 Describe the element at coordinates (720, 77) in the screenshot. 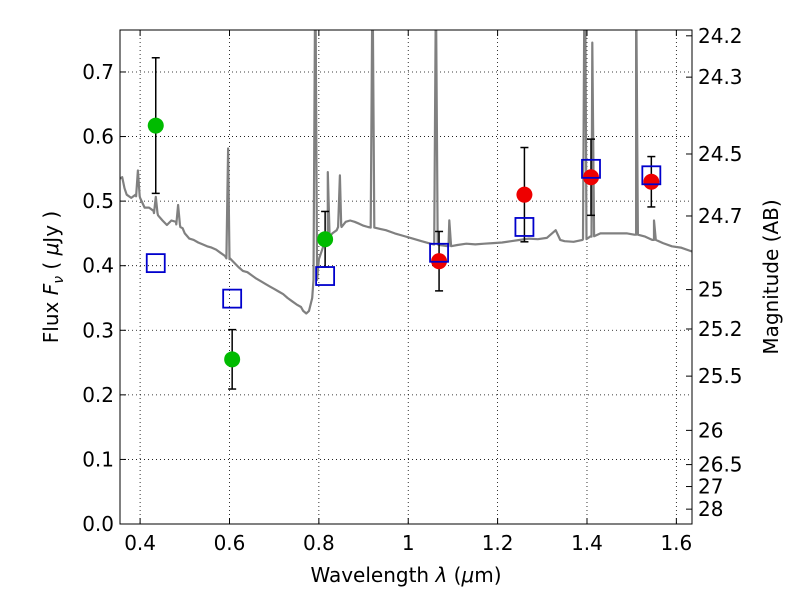

I see `y2-tick-label: 24.3` at that location.